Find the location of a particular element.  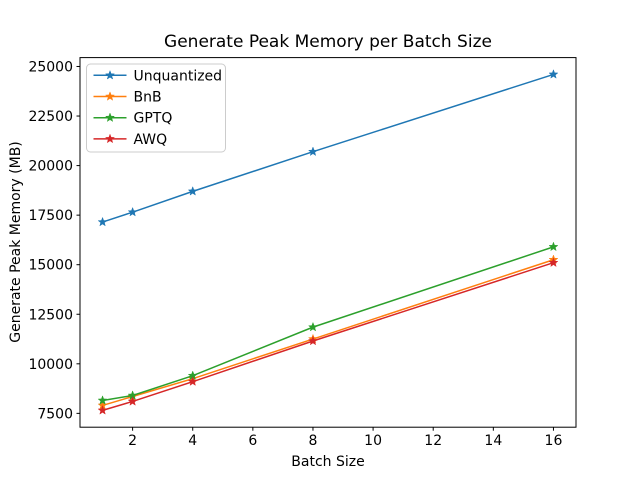

y-tick-label: 7500 is located at coordinates (55, 414).